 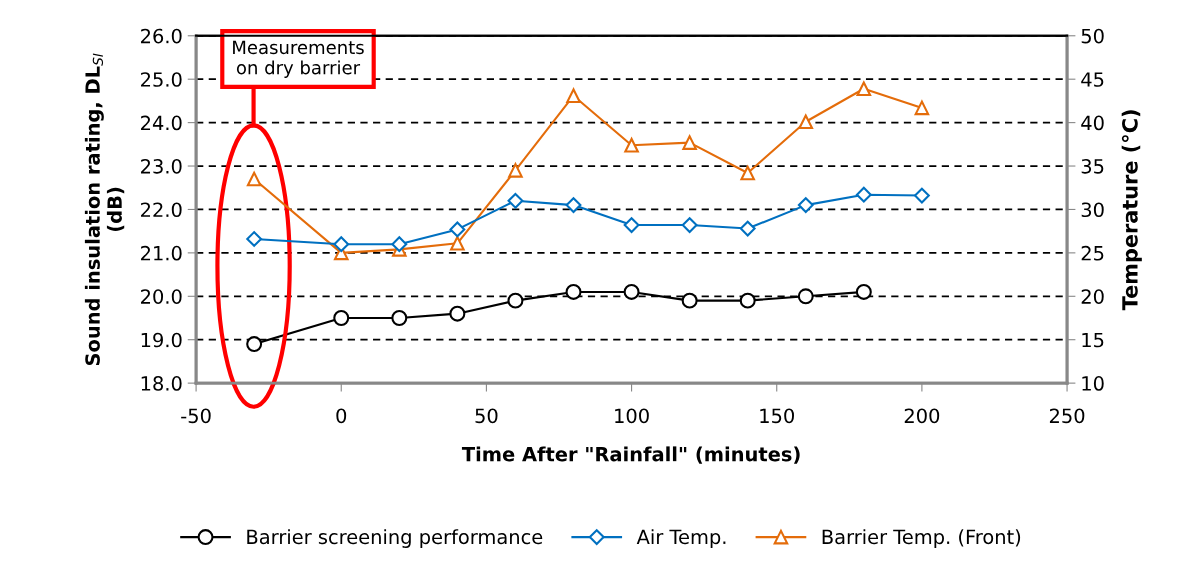 What do you see at coordinates (161, 340) in the screenshot?
I see `y-tick-label: 19.0` at bounding box center [161, 340].